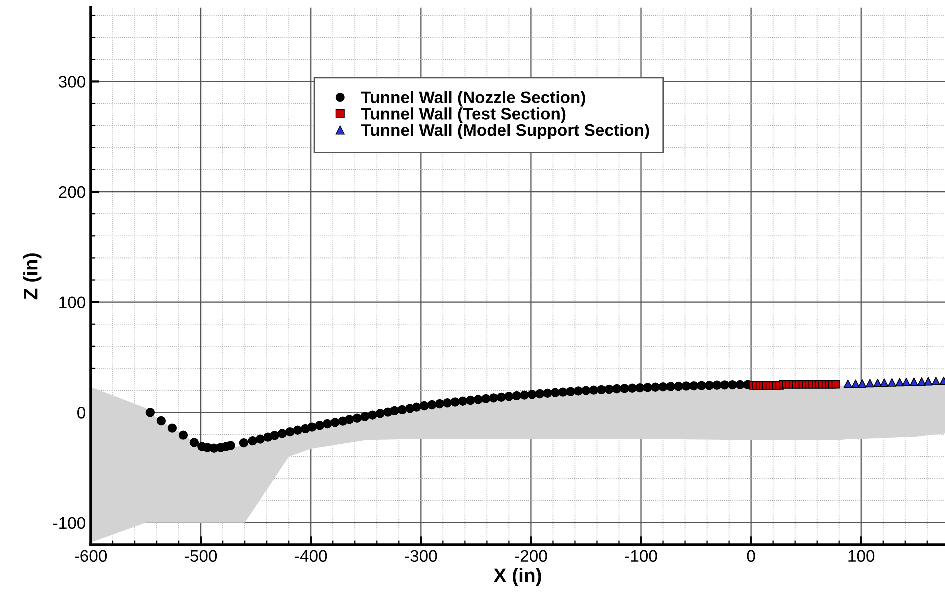 The height and width of the screenshot is (601, 945). Describe the element at coordinates (861, 556) in the screenshot. I see `x-tick-label: 100` at that location.